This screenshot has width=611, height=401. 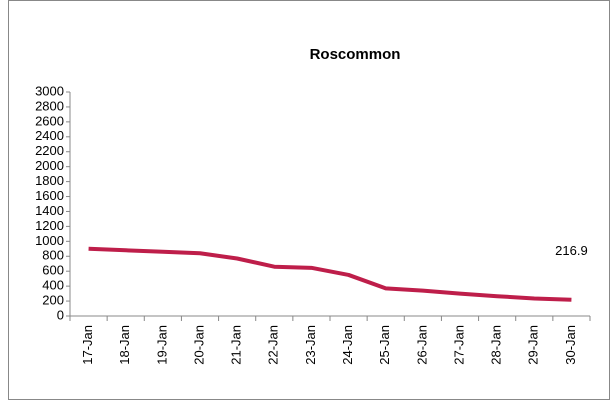 What do you see at coordinates (310, 345) in the screenshot?
I see `x-tick-label: 23-Jan` at bounding box center [310, 345].